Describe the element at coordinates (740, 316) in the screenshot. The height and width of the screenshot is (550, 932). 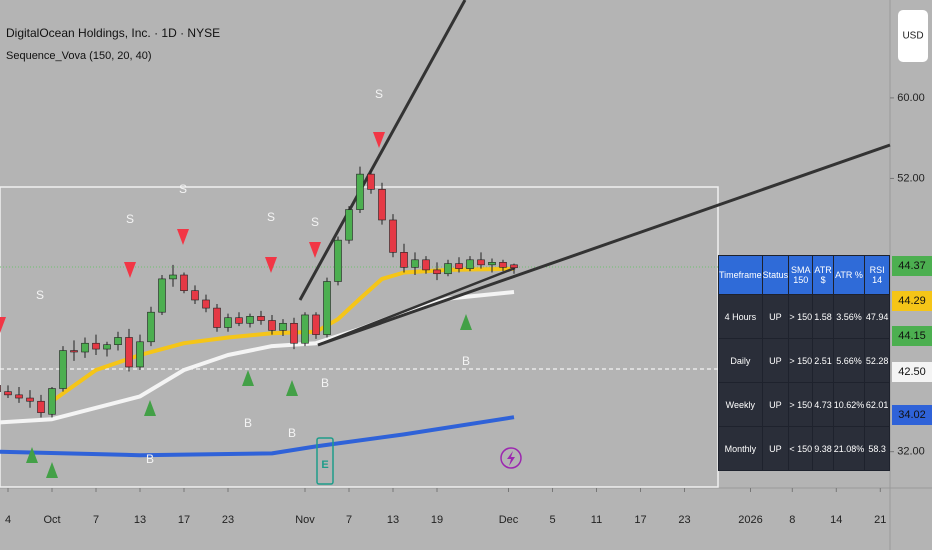
I see `table-cell: 4 Hours` at that location.